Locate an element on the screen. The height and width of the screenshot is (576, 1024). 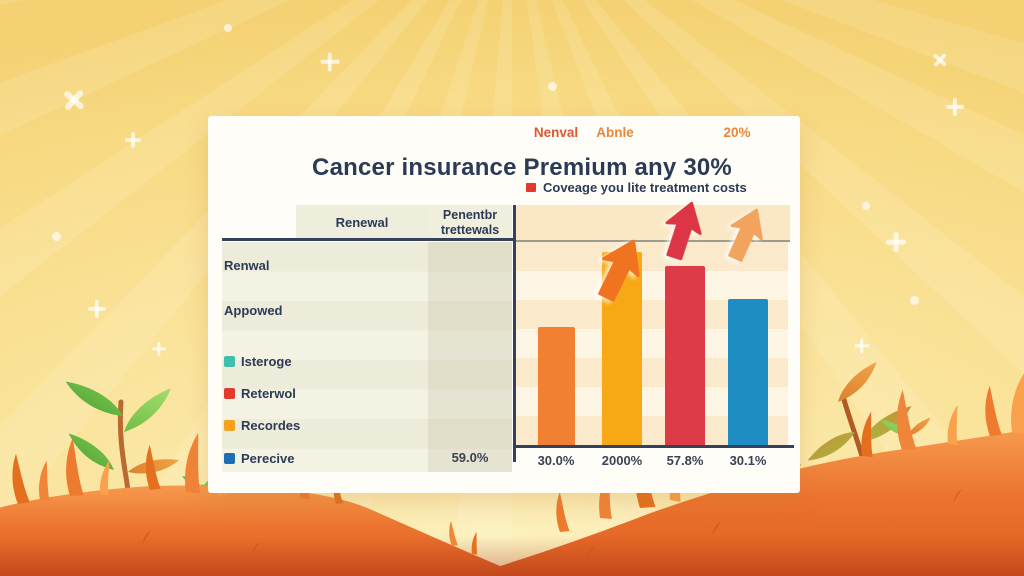
chart-header-label: 20% is located at coordinates (737, 132).